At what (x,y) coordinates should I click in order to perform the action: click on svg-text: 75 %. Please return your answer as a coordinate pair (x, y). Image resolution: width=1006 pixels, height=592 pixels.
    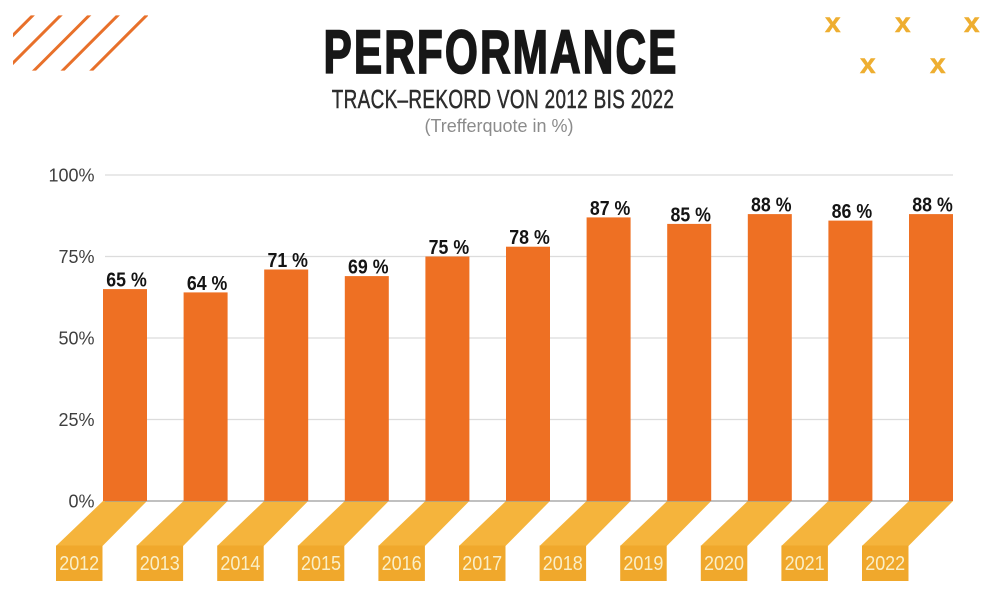
    Looking at the image, I should click on (449, 247).